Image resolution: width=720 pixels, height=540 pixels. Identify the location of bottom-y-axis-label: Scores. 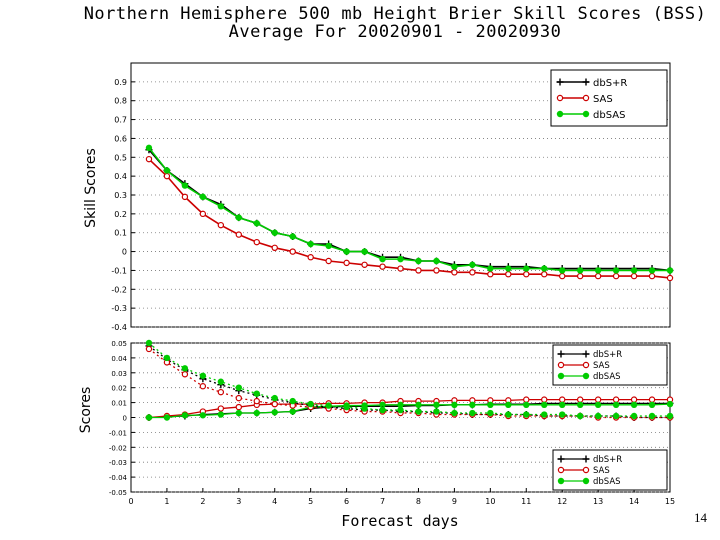
(86, 410).